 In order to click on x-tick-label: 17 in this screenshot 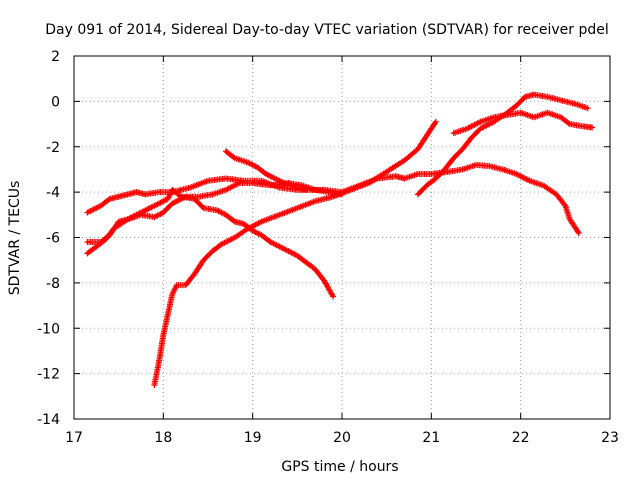, I will do `click(74, 438)`.